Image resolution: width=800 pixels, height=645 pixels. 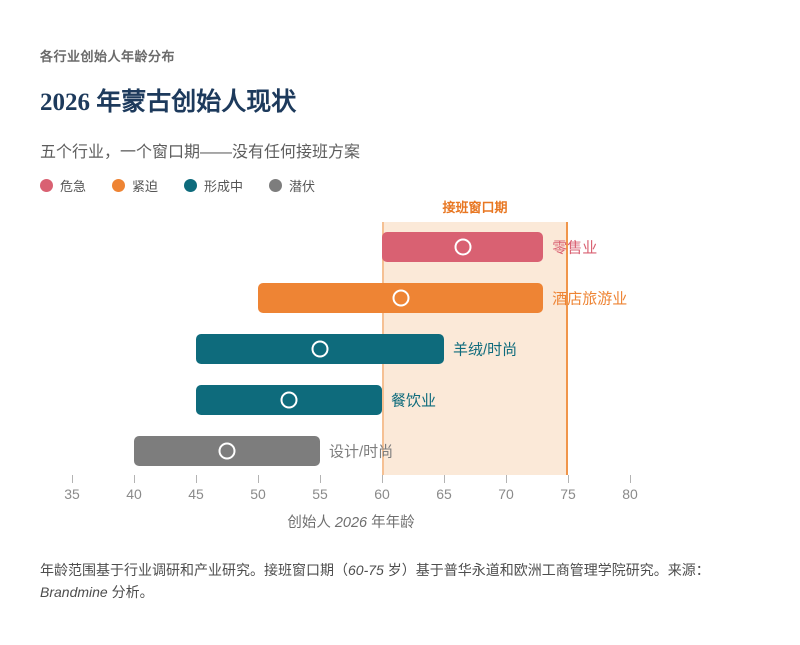 What do you see at coordinates (475, 207) in the screenshot?
I see `succession-window-label: 接班窗口期` at bounding box center [475, 207].